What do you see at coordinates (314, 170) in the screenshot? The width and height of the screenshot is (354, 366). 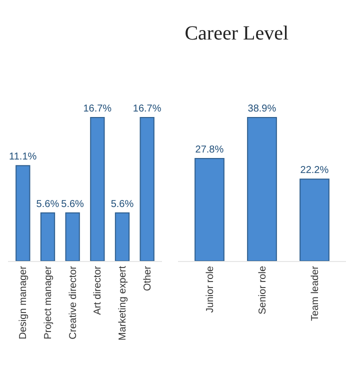 I see `data-label: 22.2%` at bounding box center [314, 170].